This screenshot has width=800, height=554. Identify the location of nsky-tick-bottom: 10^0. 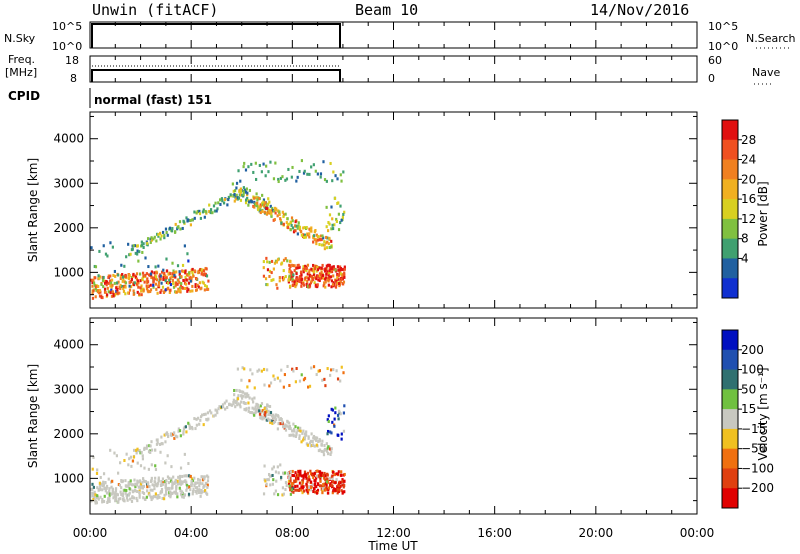
(67, 46).